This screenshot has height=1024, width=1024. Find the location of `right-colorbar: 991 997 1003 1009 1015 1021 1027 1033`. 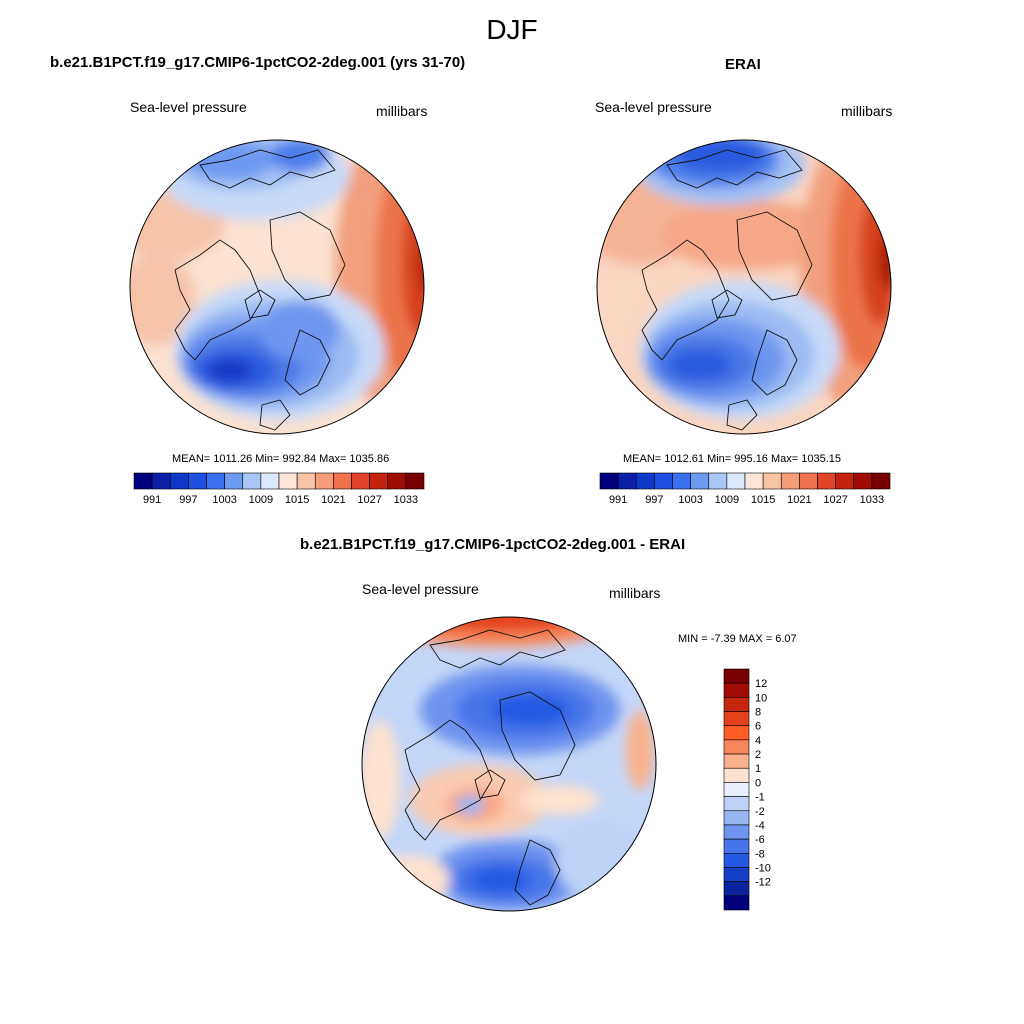

right-colorbar: 991 997 1003 1009 1015 1021 1027 1033 is located at coordinates (745, 489).